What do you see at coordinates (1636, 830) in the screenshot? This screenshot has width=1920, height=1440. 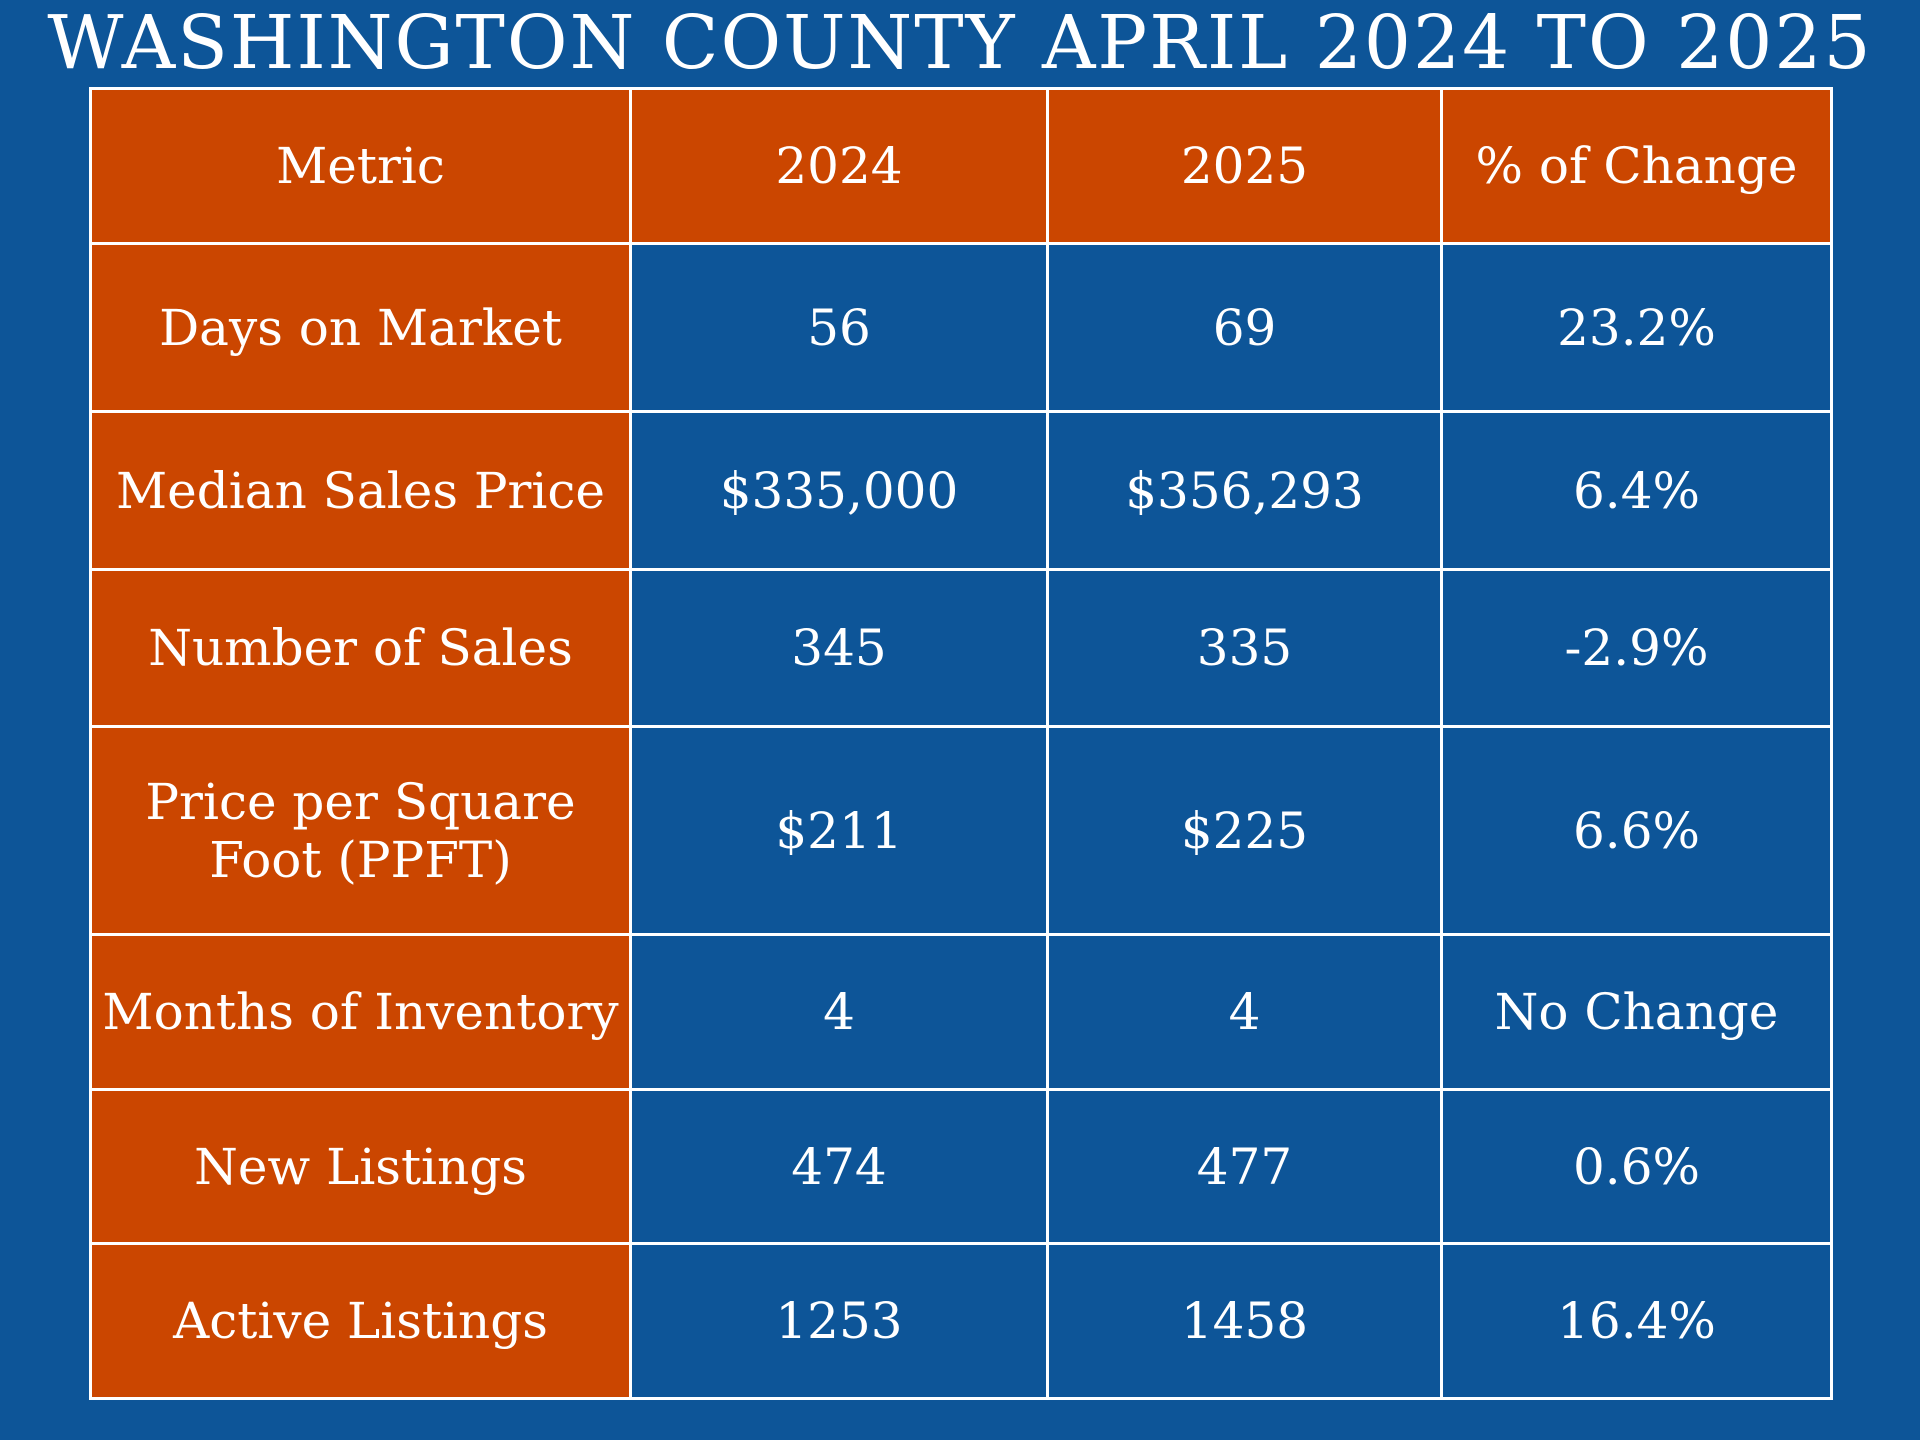 I see `percent-change: 6.6%` at bounding box center [1636, 830].